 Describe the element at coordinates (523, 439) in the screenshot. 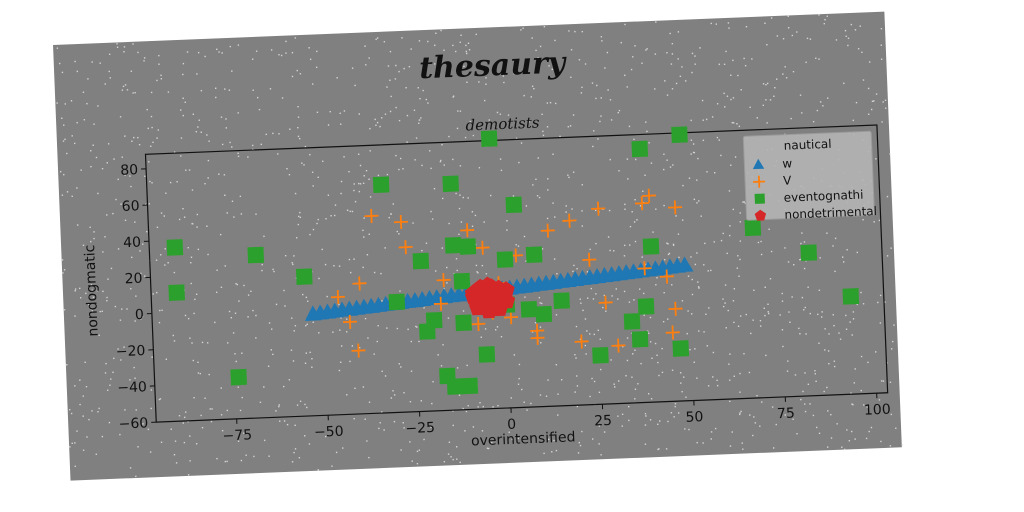

I see `x-axis-label: overintensified` at that location.